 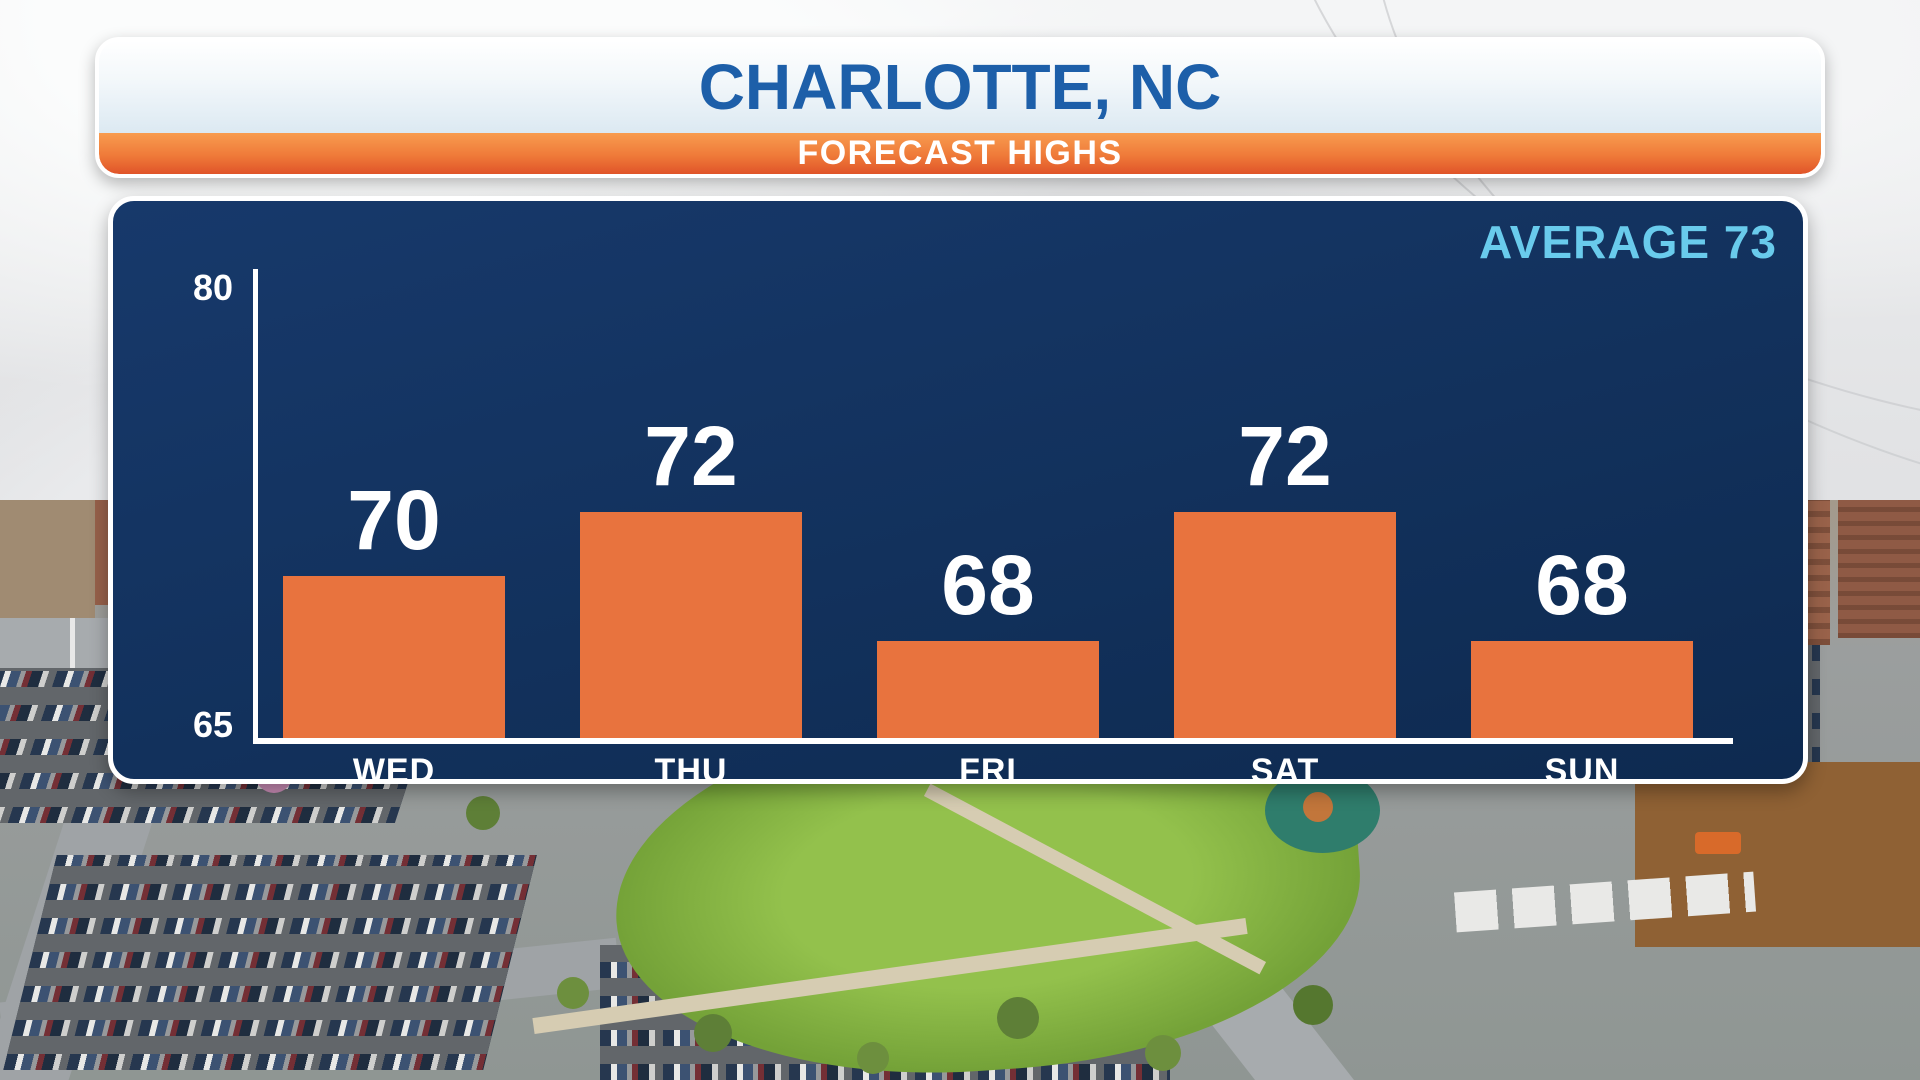 I want to click on day-label-thu: THU, so click(x=691, y=771).